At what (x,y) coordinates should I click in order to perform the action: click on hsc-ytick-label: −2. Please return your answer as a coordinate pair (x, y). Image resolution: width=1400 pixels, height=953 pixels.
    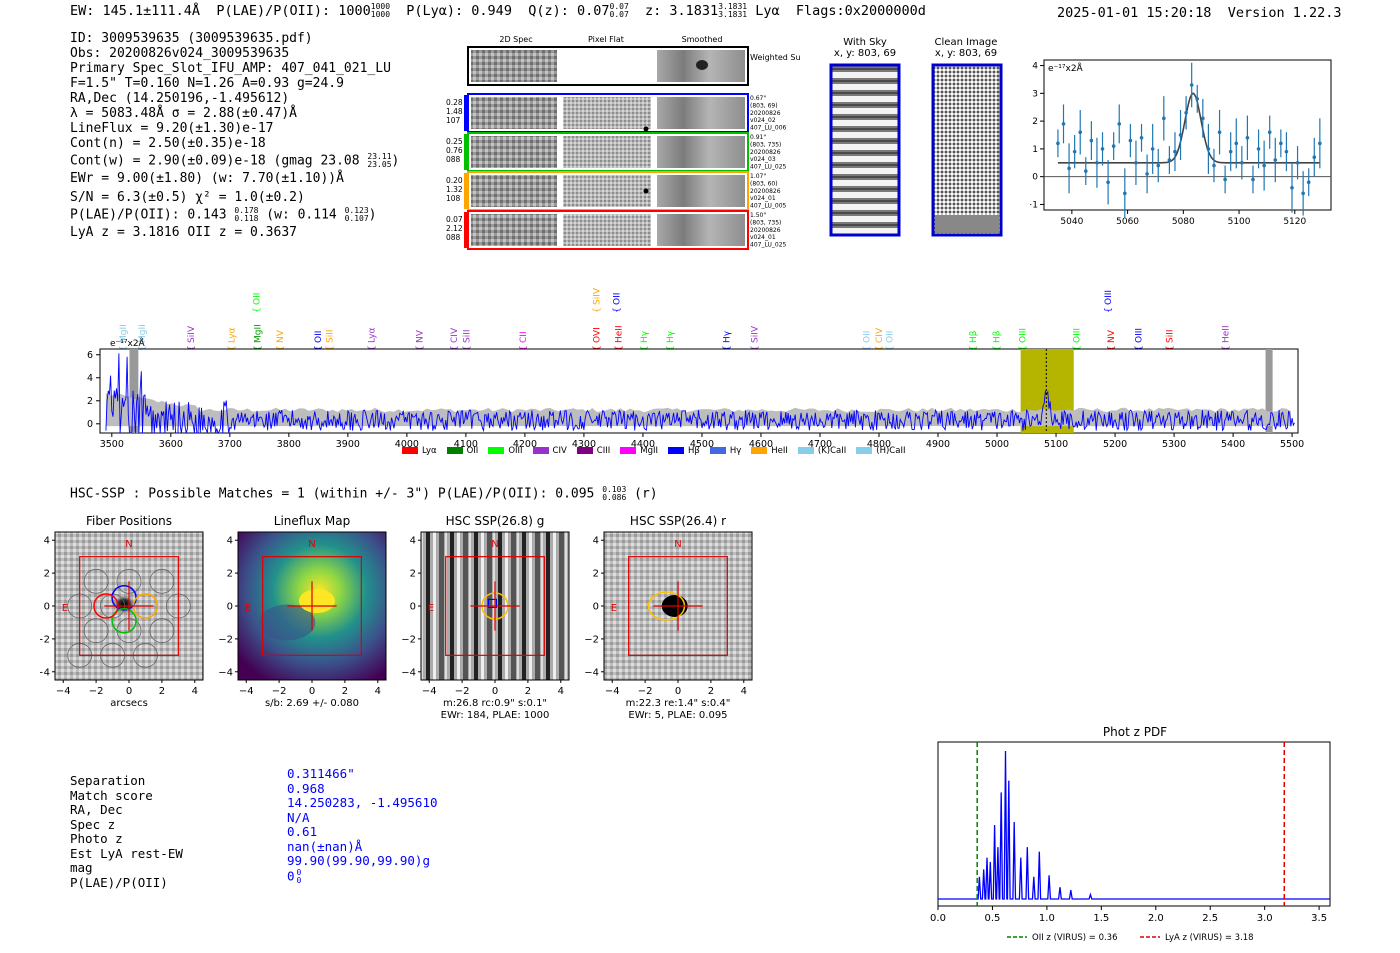
    Looking at the image, I should click on (225, 639).